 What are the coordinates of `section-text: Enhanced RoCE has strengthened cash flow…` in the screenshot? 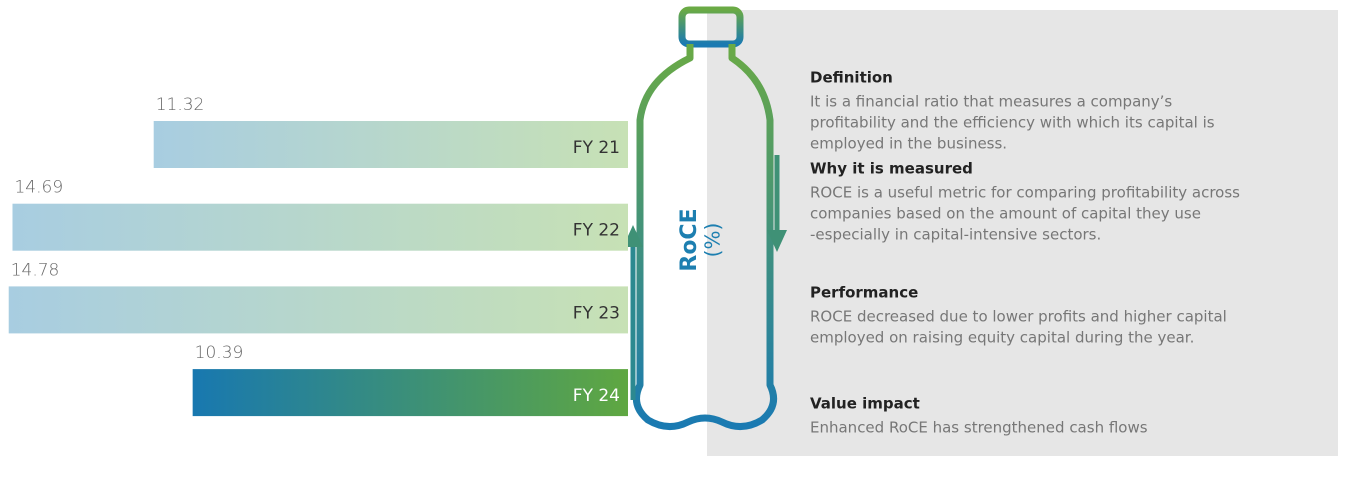 It's located at (979, 428).